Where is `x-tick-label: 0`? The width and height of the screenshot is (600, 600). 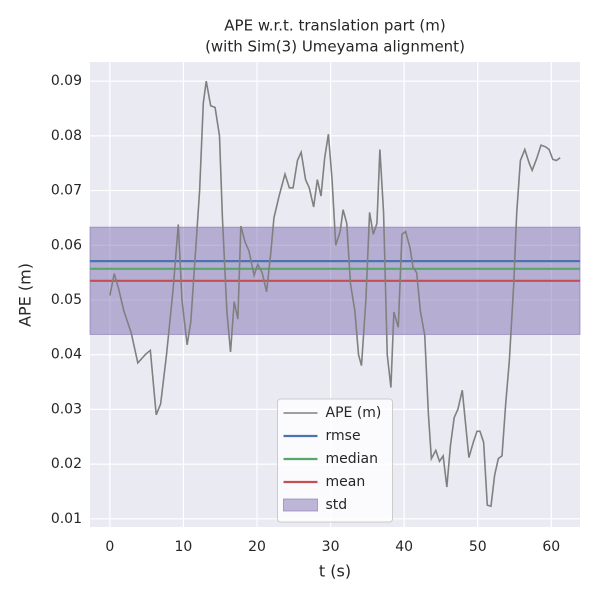
x-tick-label: 0 is located at coordinates (109, 547).